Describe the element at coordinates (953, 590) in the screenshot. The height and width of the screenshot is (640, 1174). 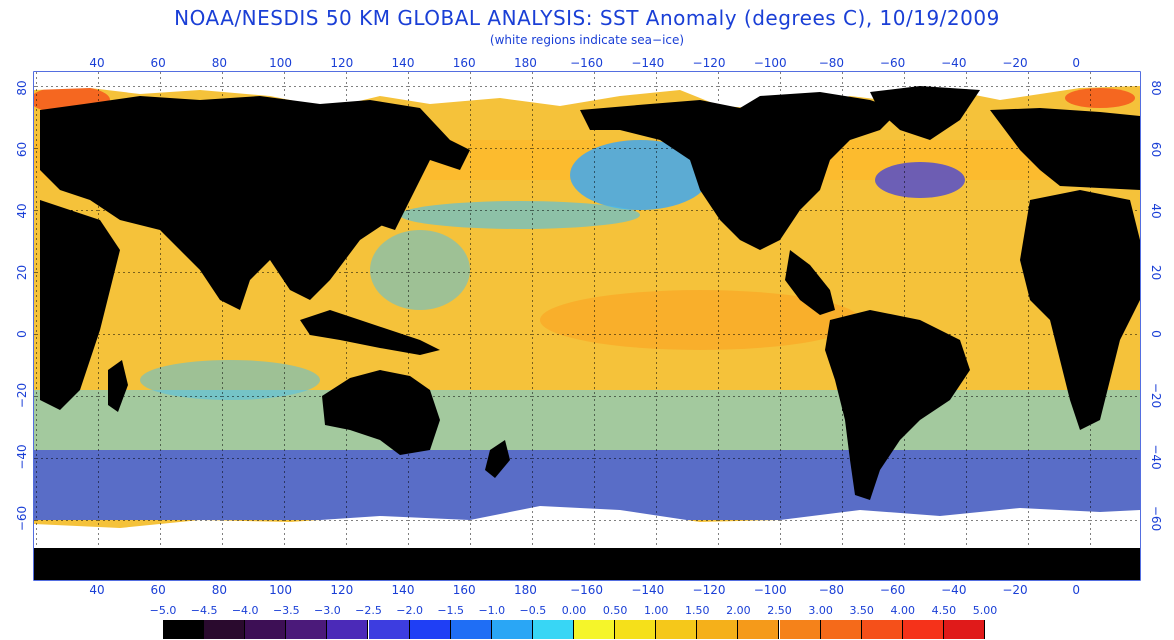
I see `longitude-label-bottom: −40` at that location.